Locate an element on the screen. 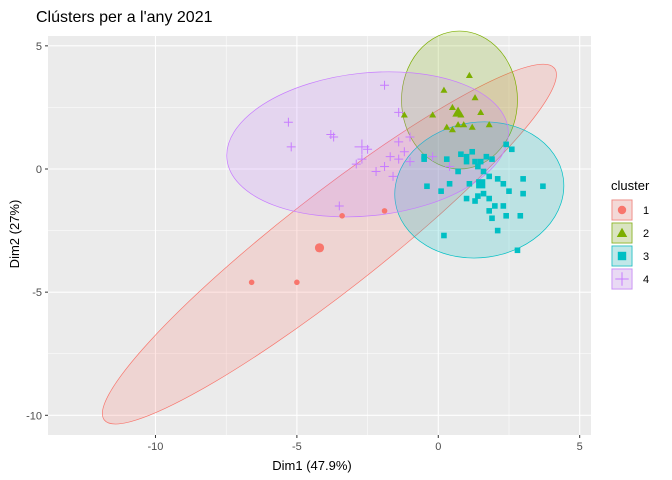  x-tick-label: -10 is located at coordinates (156, 447).